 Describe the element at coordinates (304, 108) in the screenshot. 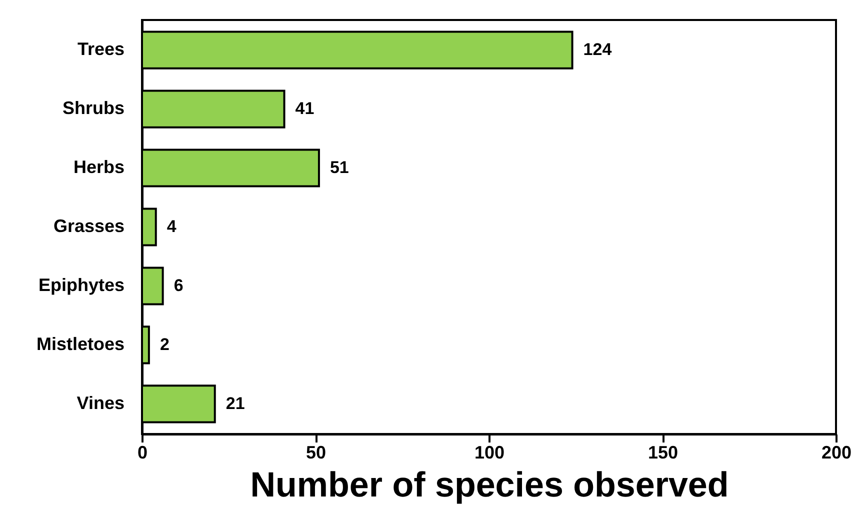

I see `data-label: 41` at that location.